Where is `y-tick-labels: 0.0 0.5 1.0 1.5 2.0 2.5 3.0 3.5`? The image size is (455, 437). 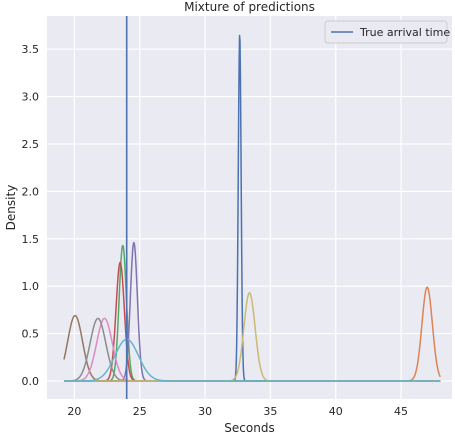
y-tick-labels: 0.0 0.5 1.0 1.5 2.0 2.5 3.0 3.5 is located at coordinates (31, 215).